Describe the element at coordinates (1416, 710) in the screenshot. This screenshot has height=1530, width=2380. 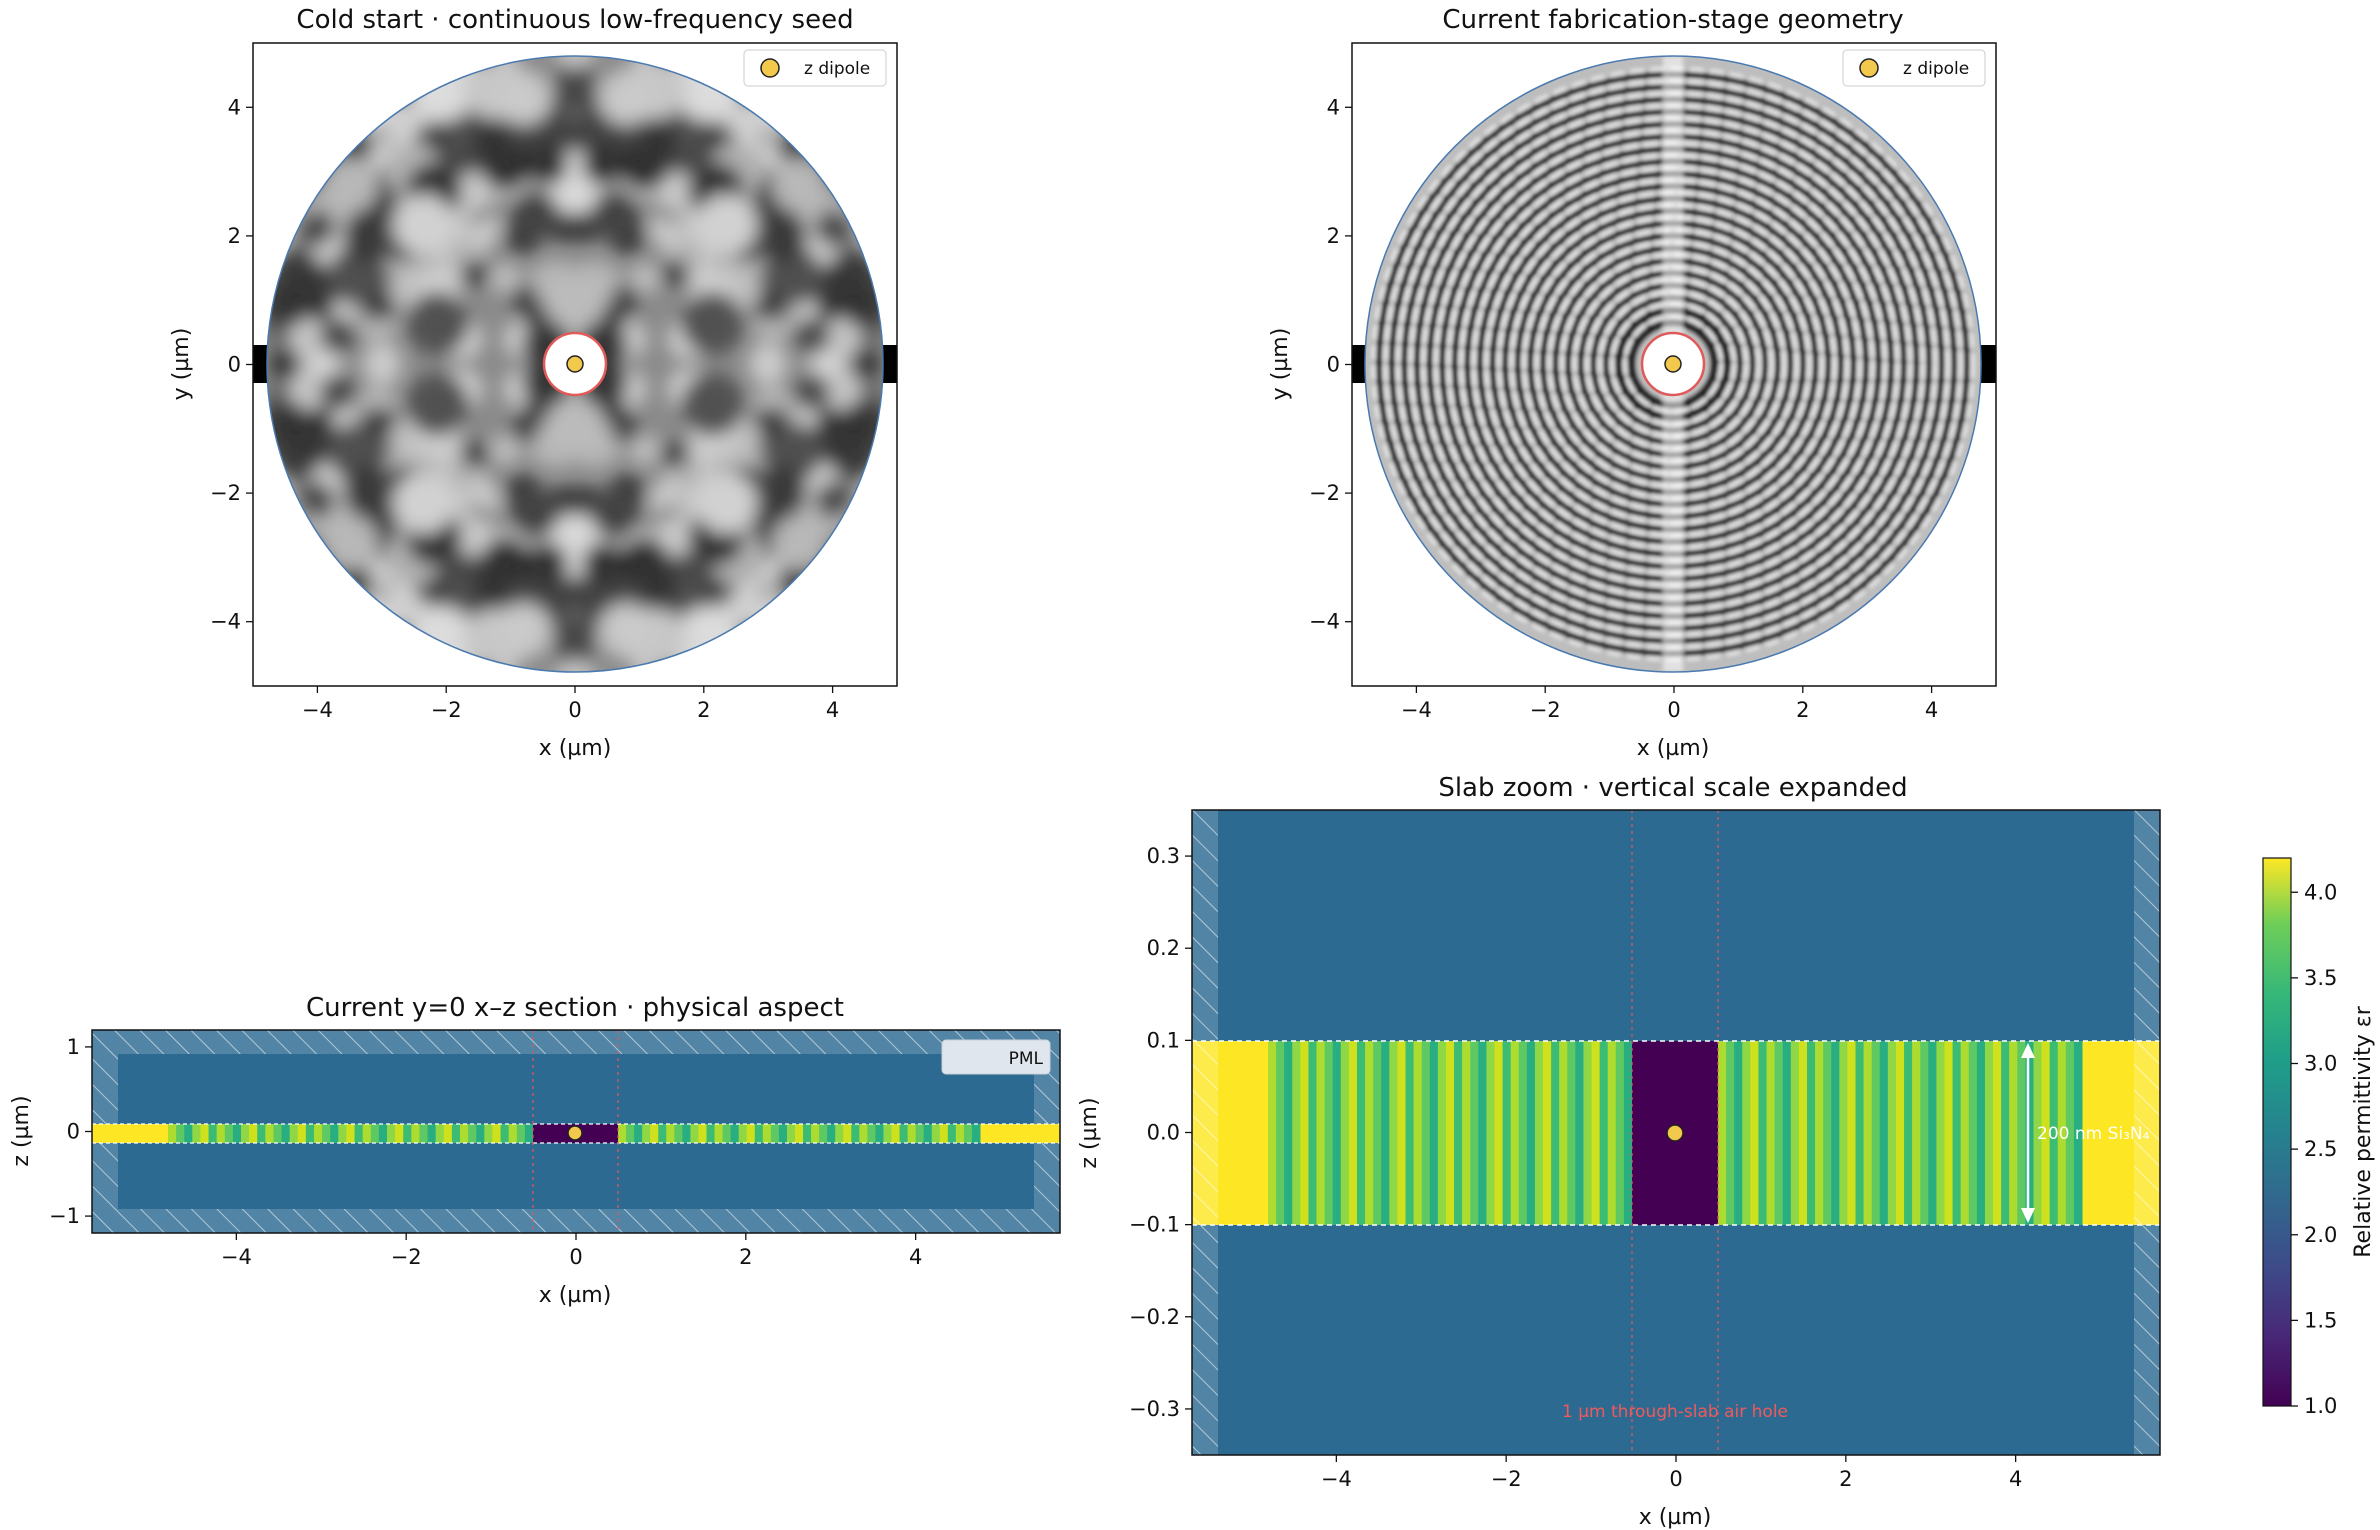
I see `x-tick-label: −4` at that location.